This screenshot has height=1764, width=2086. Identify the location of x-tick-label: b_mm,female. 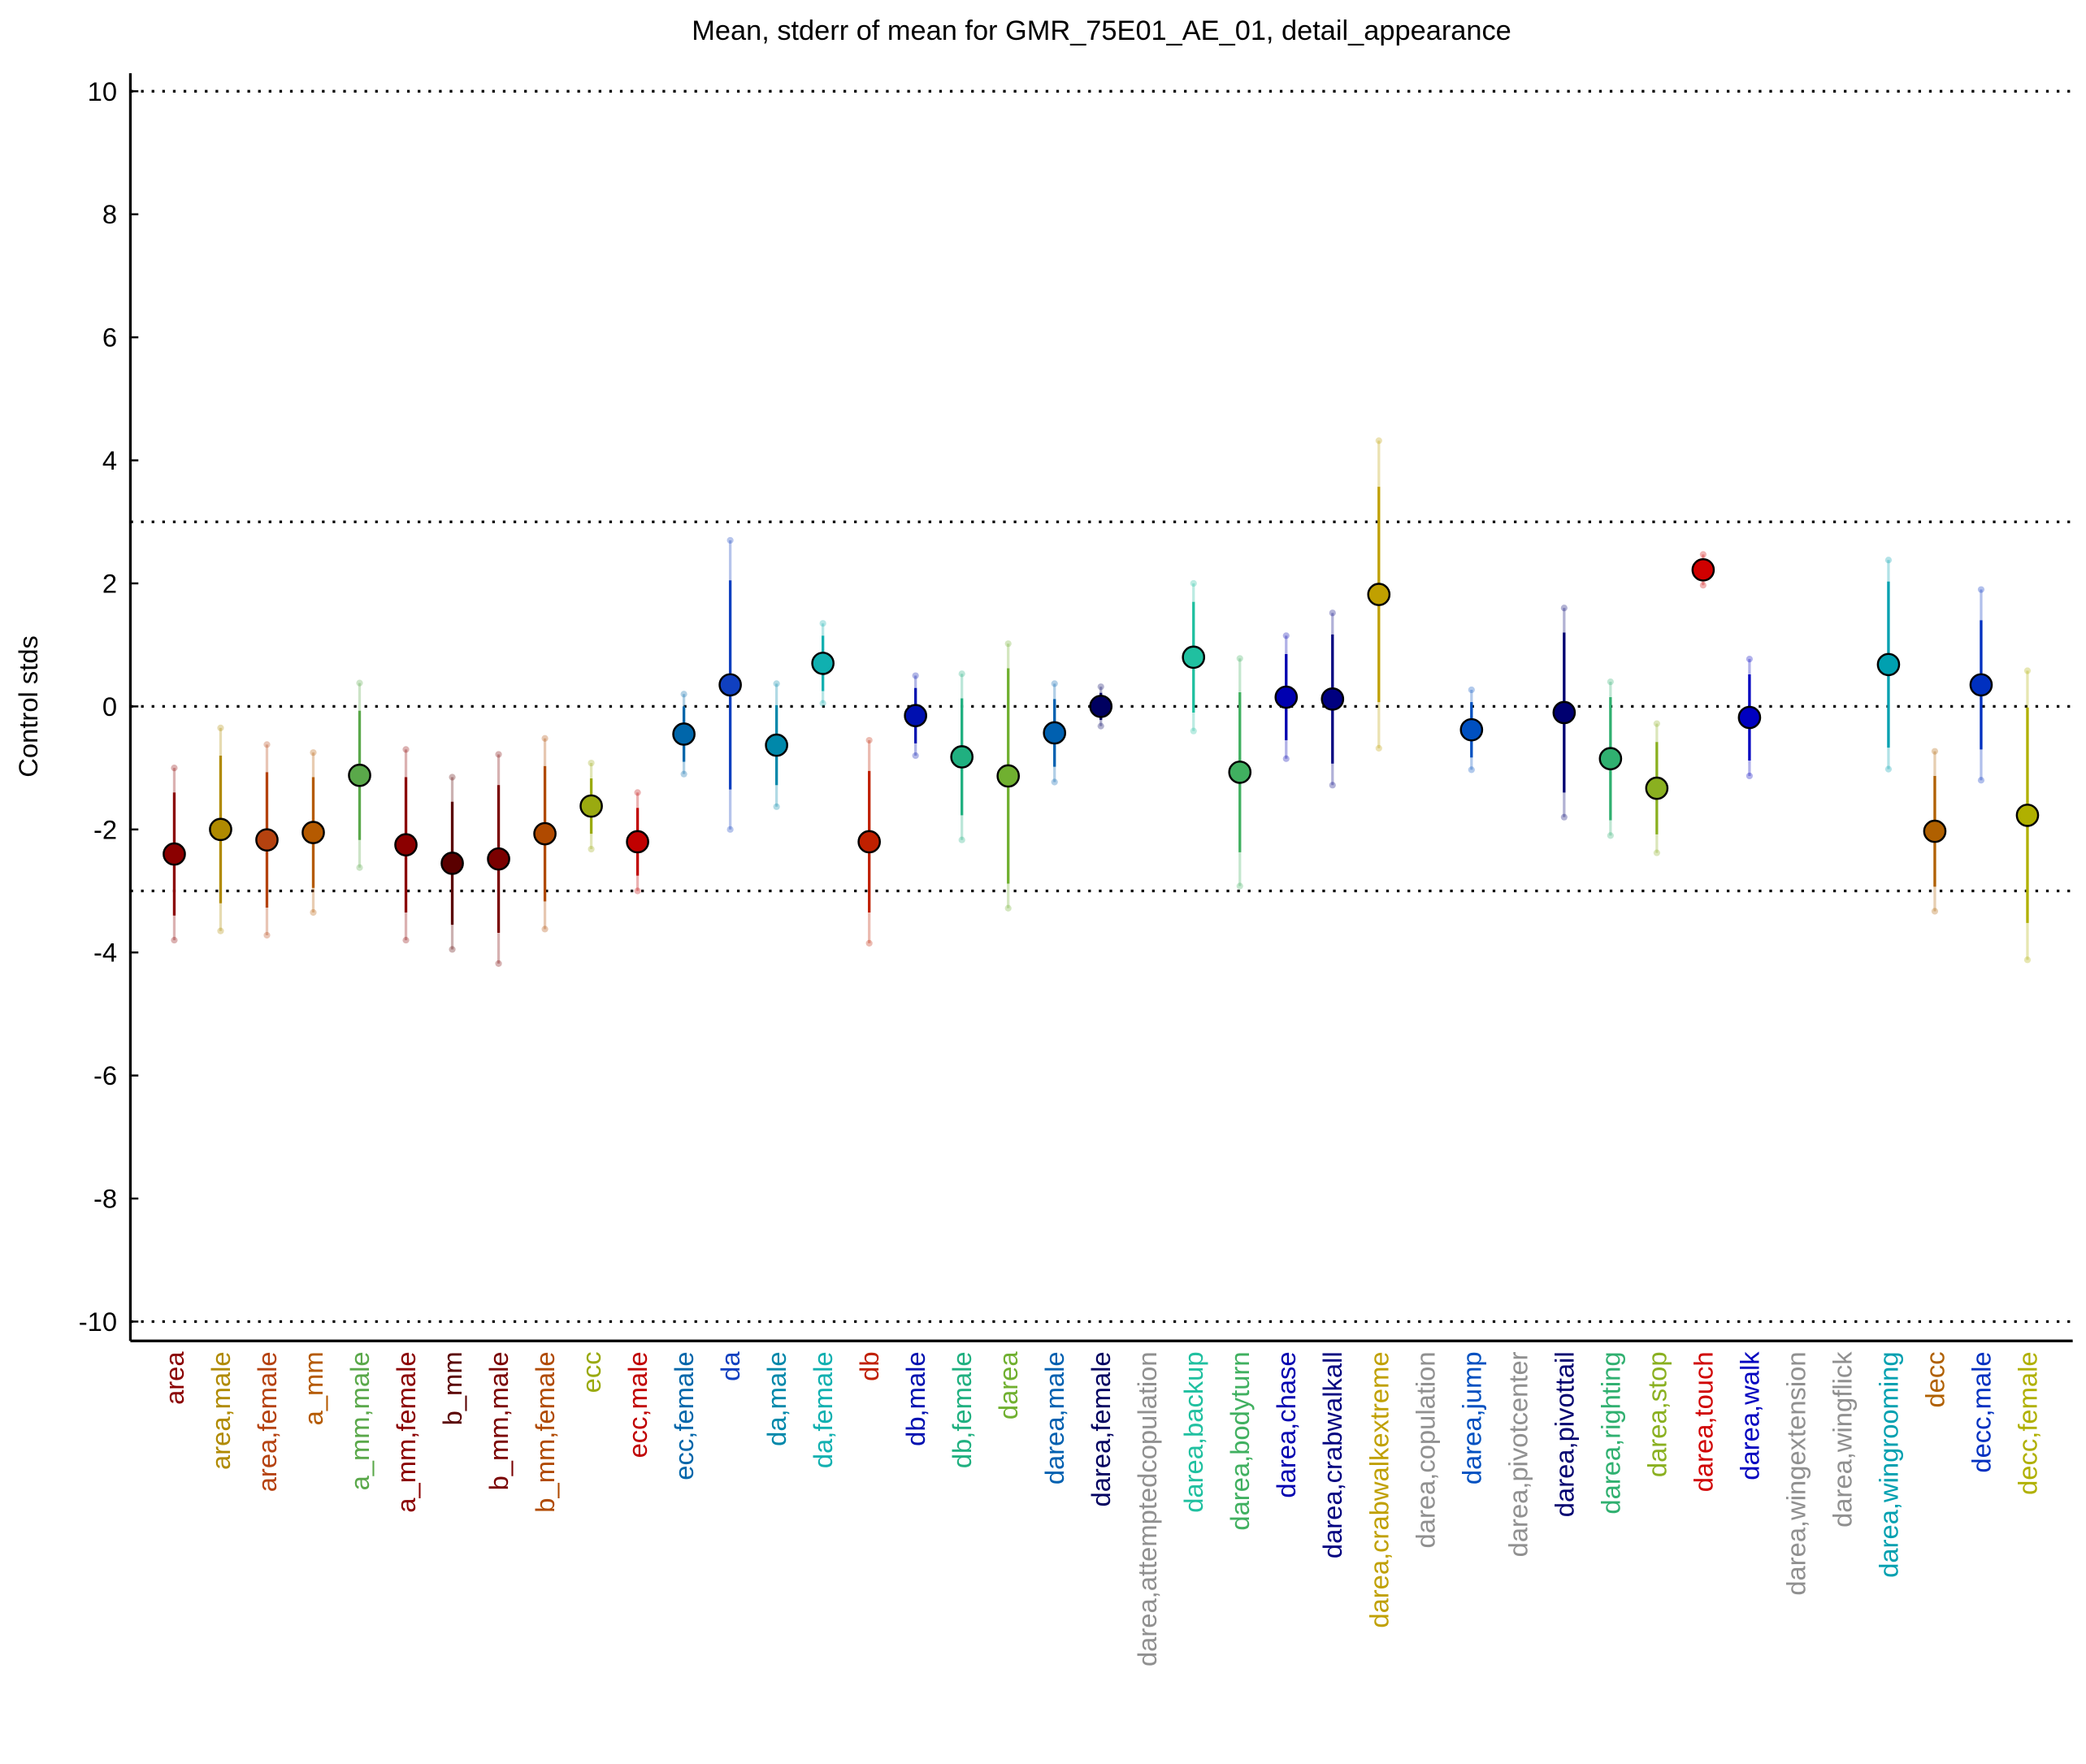
(545, 1431).